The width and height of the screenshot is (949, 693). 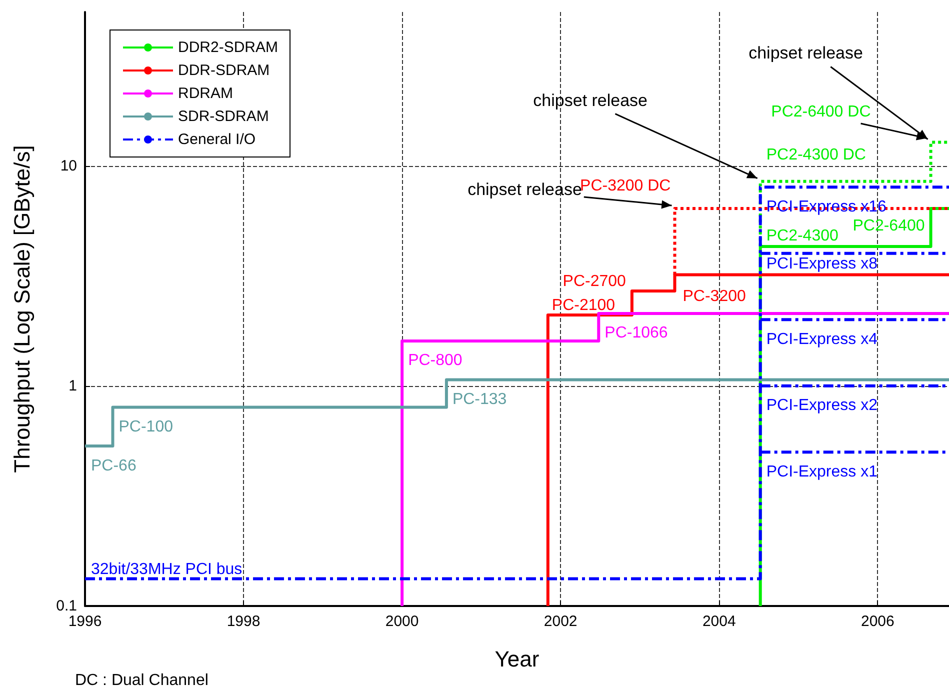 What do you see at coordinates (402, 621) in the screenshot?
I see `x-tick-label: 2000` at bounding box center [402, 621].